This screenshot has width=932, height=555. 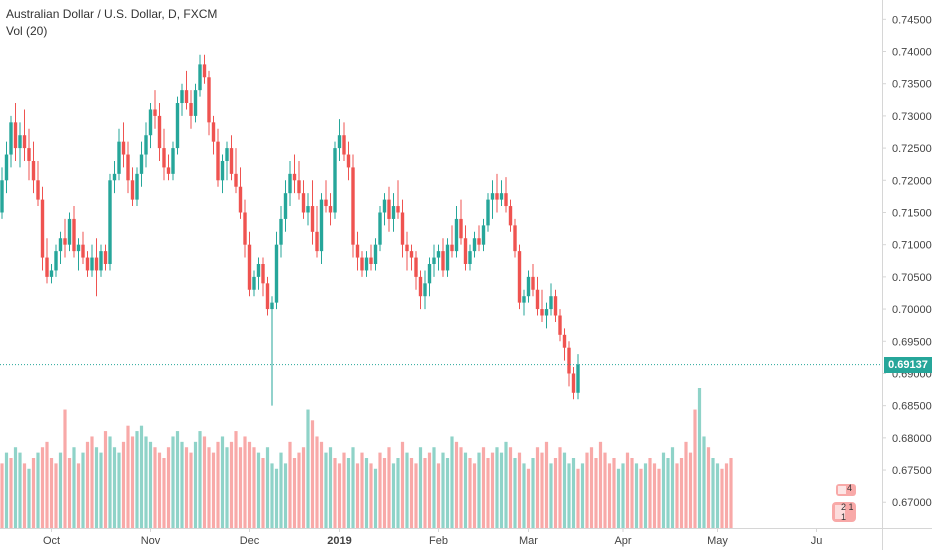 What do you see at coordinates (912, 342) in the screenshot?
I see `y-tick-label: 0.69500` at bounding box center [912, 342].